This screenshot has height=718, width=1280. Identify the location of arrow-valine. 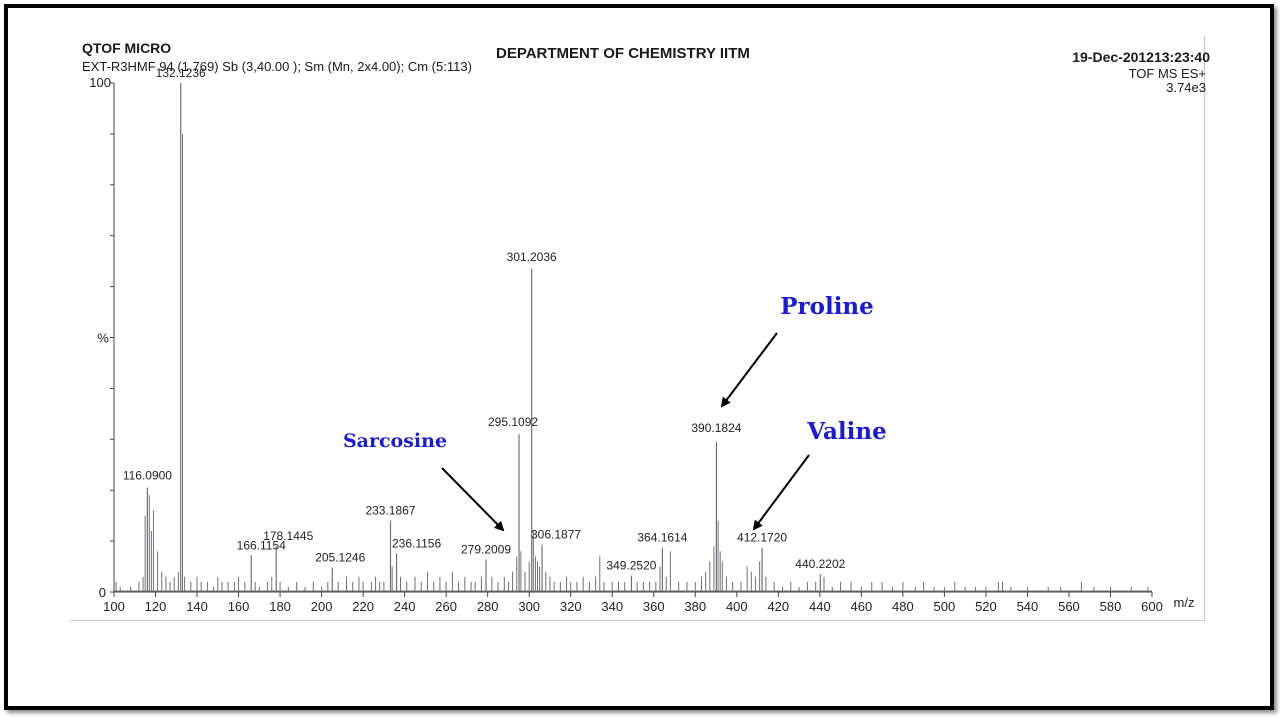
(781, 492).